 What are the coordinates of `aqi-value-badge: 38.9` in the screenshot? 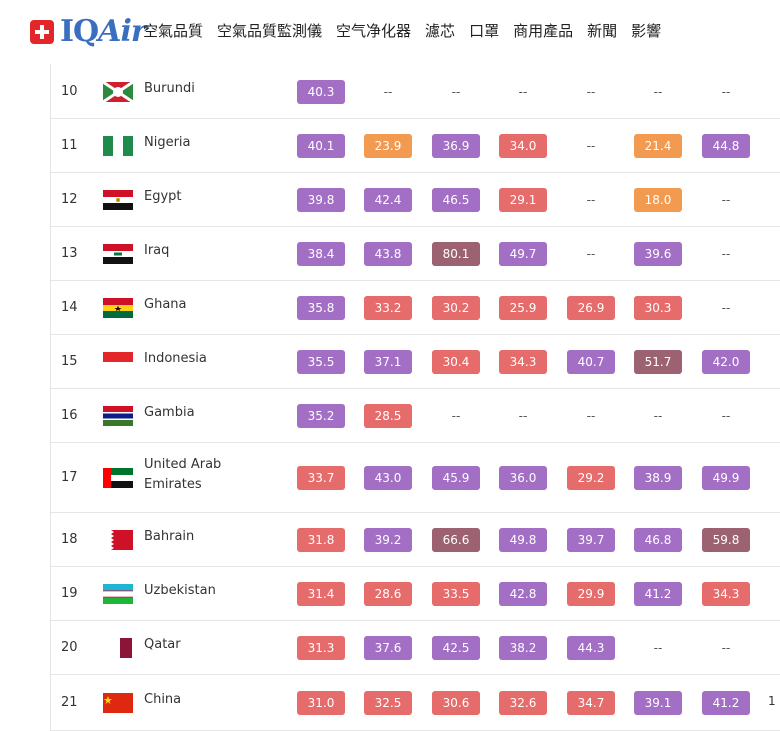 It's located at (658, 478).